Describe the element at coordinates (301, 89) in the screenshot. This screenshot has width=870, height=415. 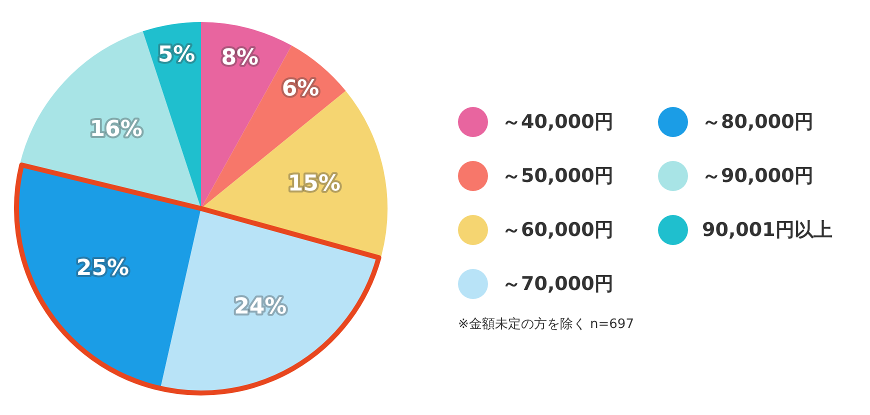
I see `data-label: 6%` at that location.